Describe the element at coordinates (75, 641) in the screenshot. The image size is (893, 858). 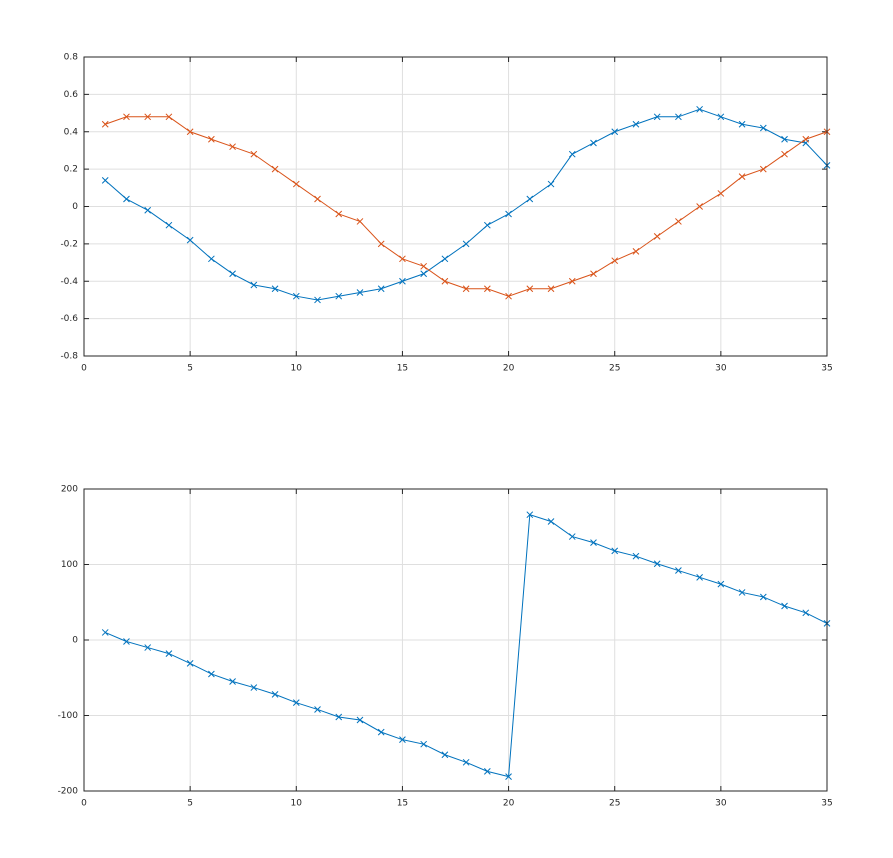
I see `y-tick-label: 0` at that location.